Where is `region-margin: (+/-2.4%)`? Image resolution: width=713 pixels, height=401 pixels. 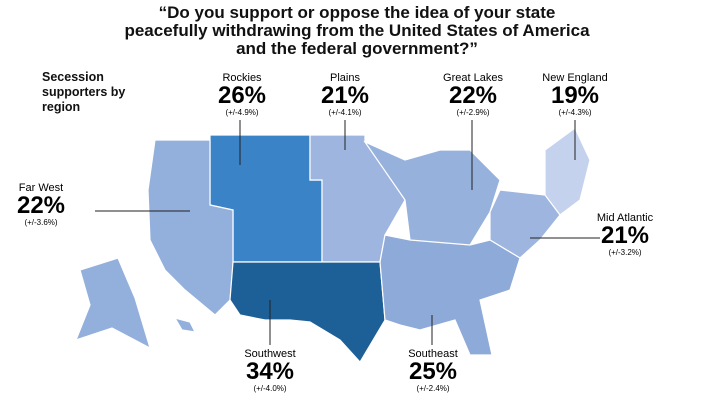
region-margin: (+/-2.4%) is located at coordinates (433, 388).